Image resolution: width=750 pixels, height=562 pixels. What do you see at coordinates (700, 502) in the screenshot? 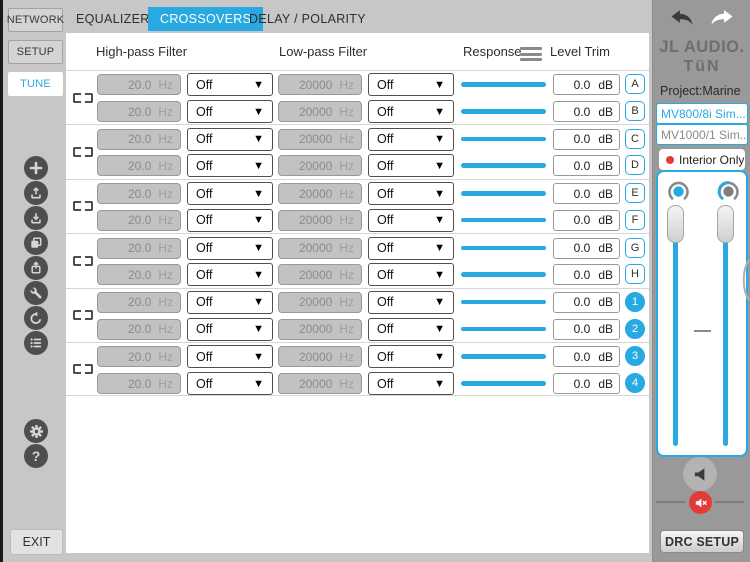
I see `mute-button` at bounding box center [700, 502].